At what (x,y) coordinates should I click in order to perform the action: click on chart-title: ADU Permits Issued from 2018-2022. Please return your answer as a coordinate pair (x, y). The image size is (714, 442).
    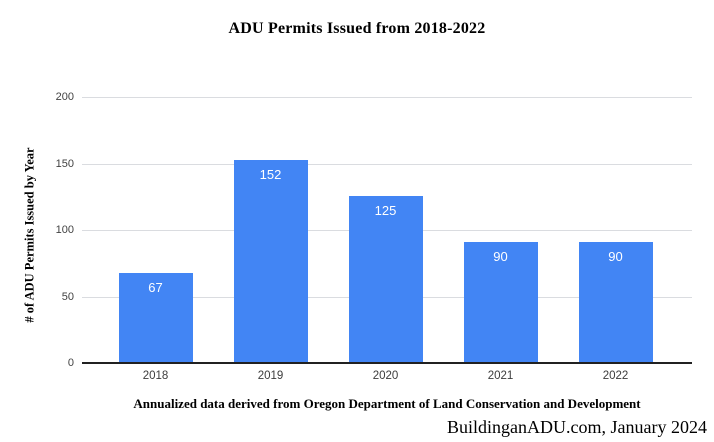
    Looking at the image, I should click on (357, 28).